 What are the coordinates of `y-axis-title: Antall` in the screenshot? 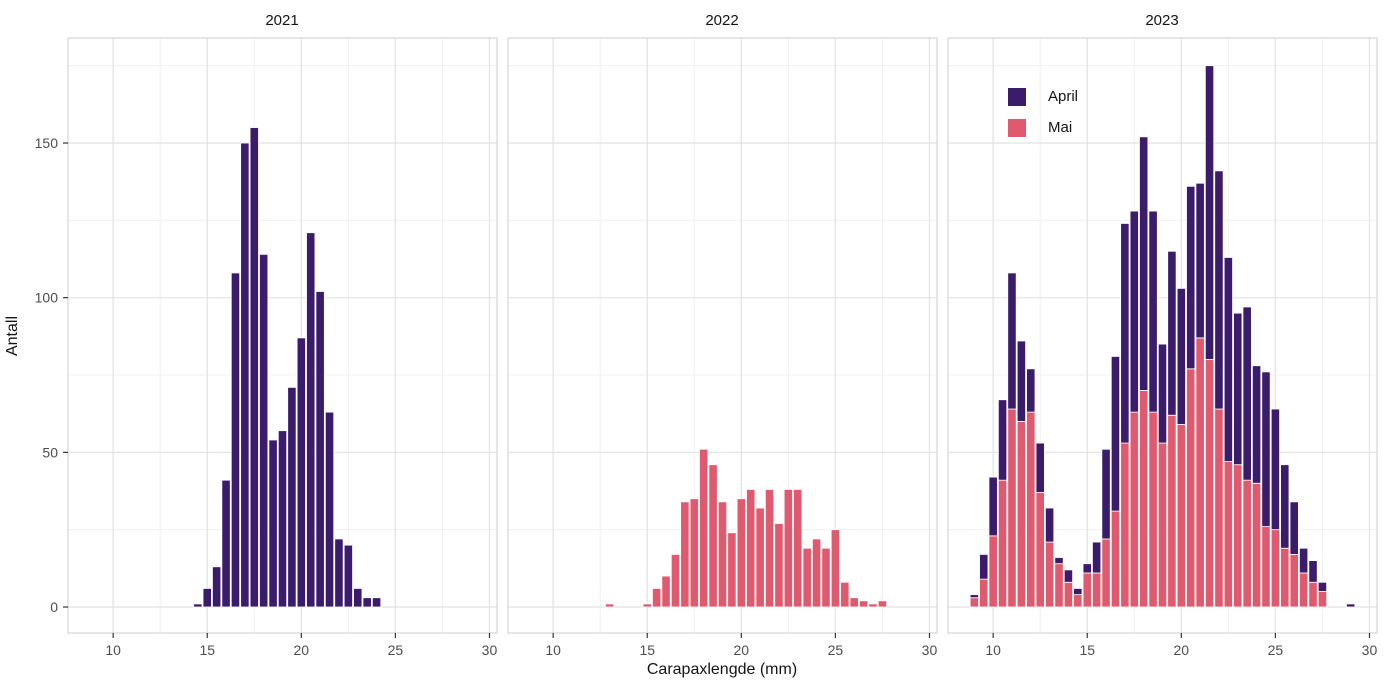 It's located at (12, 336).